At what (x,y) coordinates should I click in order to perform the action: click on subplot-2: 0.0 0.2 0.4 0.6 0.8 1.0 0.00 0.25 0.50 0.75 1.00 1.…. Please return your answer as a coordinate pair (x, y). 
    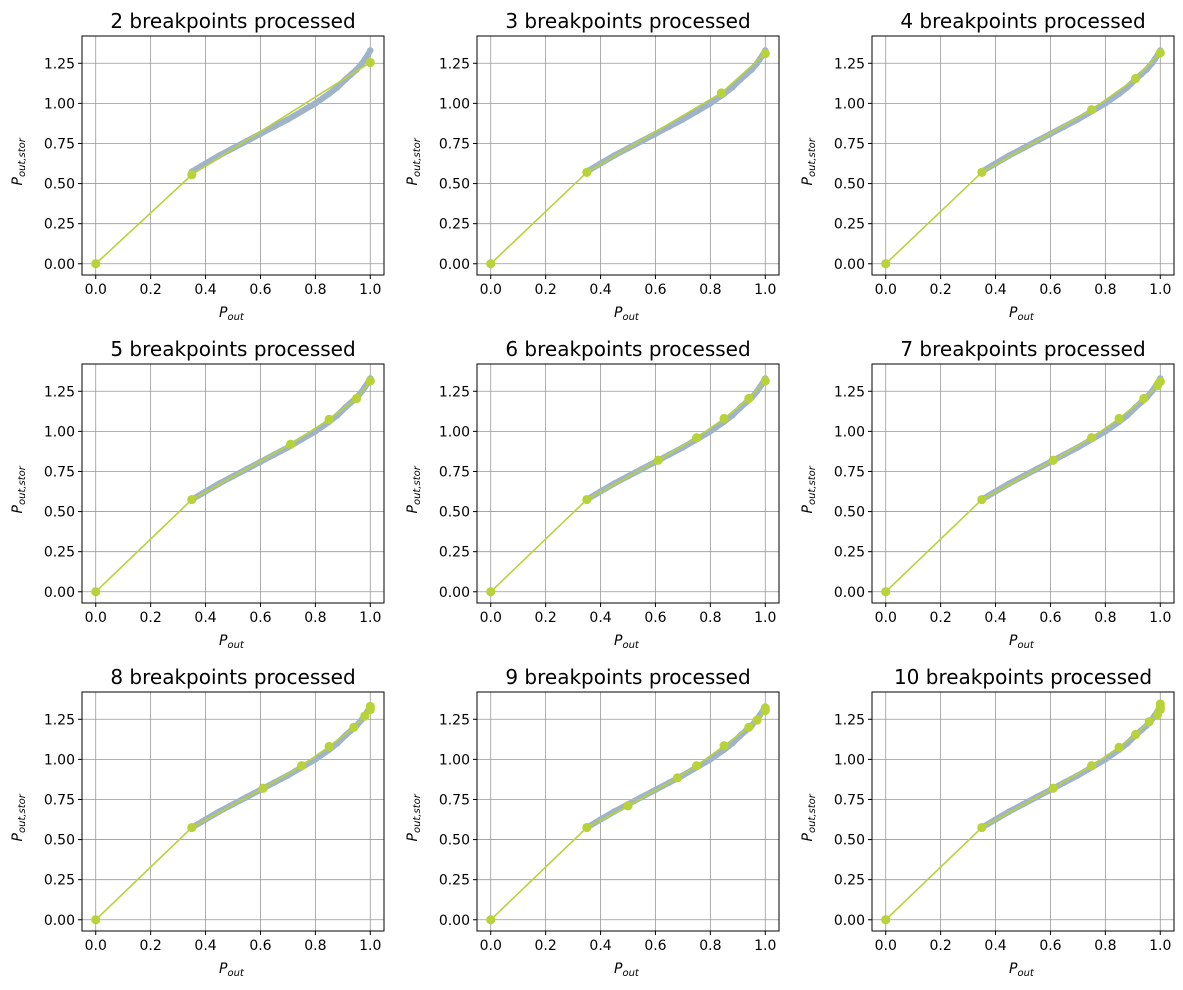
    Looking at the image, I should click on (592, 166).